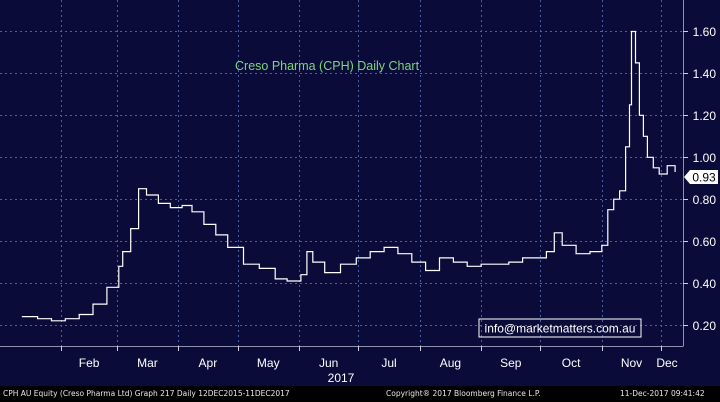 This screenshot has width=720, height=402. I want to click on y-tick-label: 0.20, so click(705, 326).